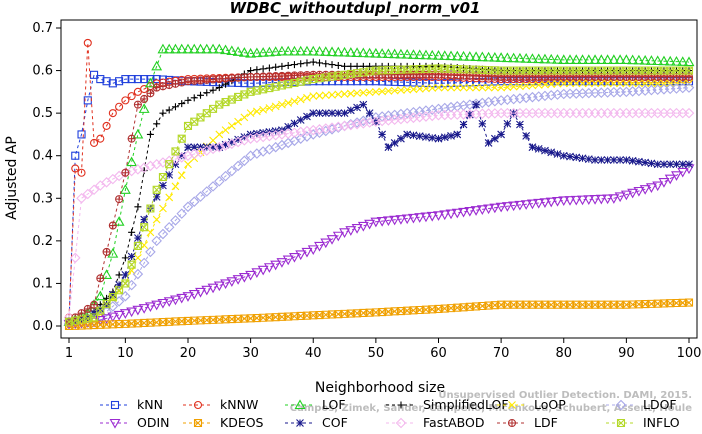  What do you see at coordinates (42, 28) in the screenshot?
I see `y-tick-label: 0.7` at bounding box center [42, 28].